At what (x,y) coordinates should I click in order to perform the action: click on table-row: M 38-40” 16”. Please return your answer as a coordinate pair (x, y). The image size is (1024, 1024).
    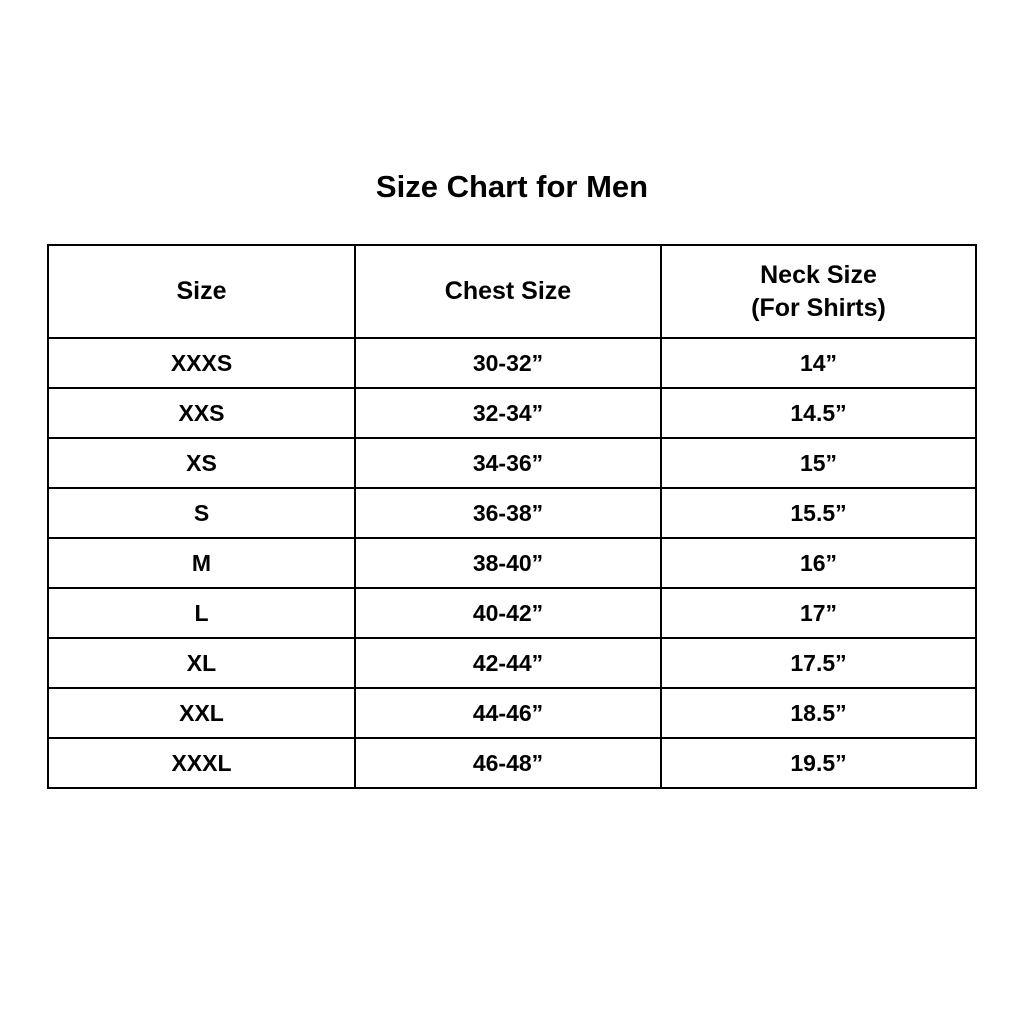
    Looking at the image, I should click on (512, 563).